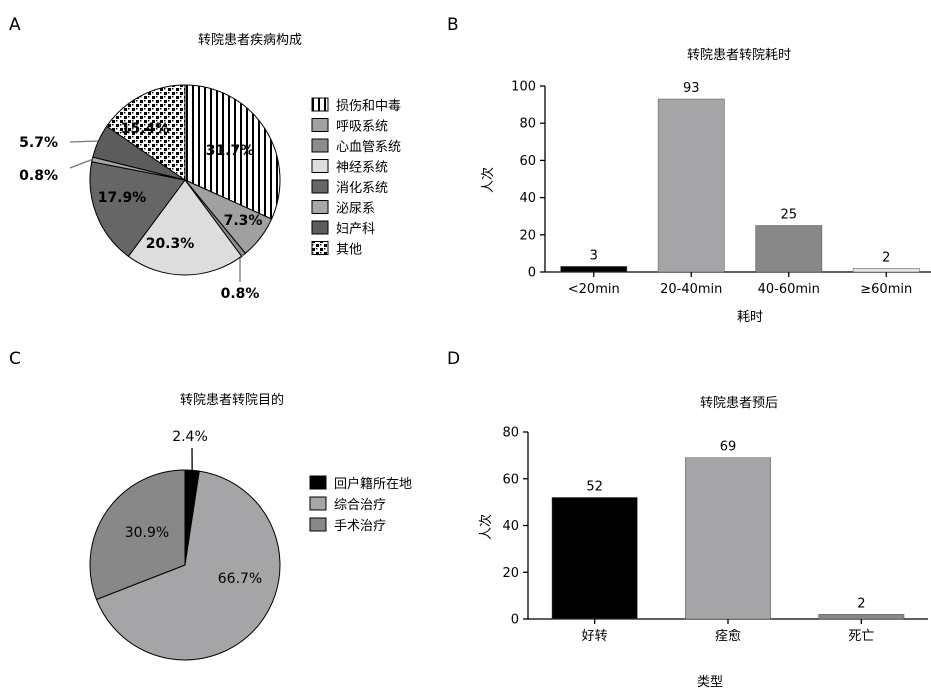  What do you see at coordinates (691, 289) in the screenshot?
I see `x-tick-label: 20-40min` at bounding box center [691, 289].